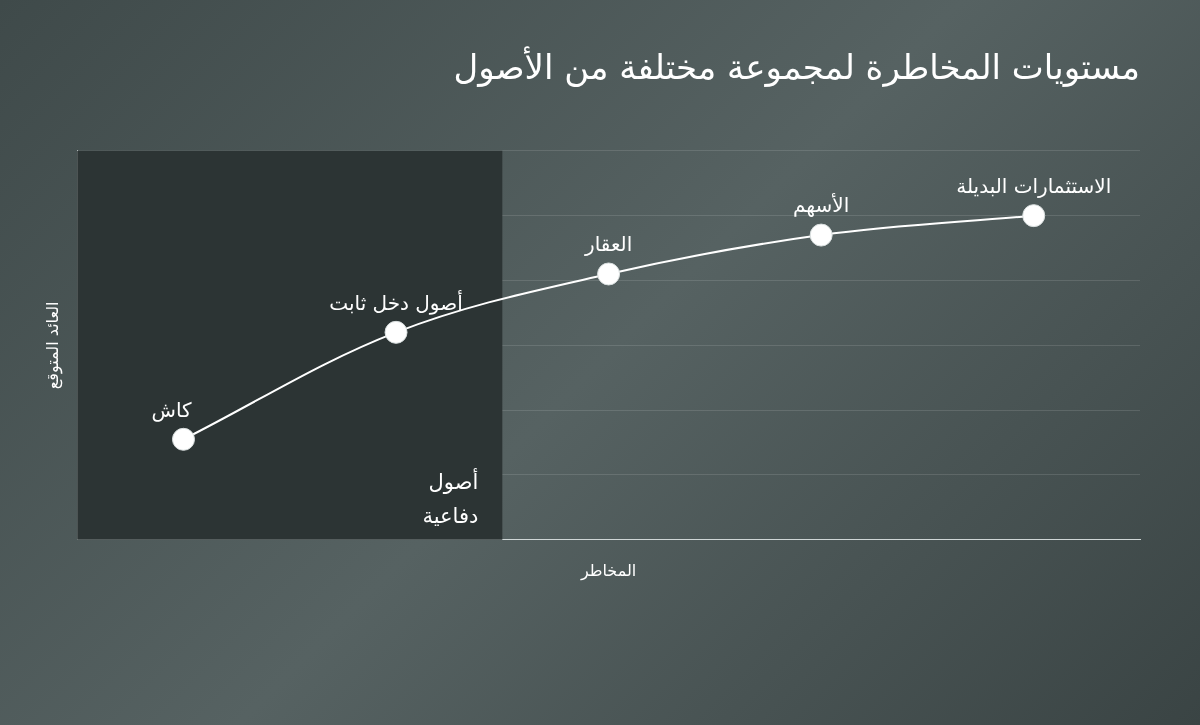  I want to click on x-tick-label: أصول دخل ثابت, so click(396, 302).